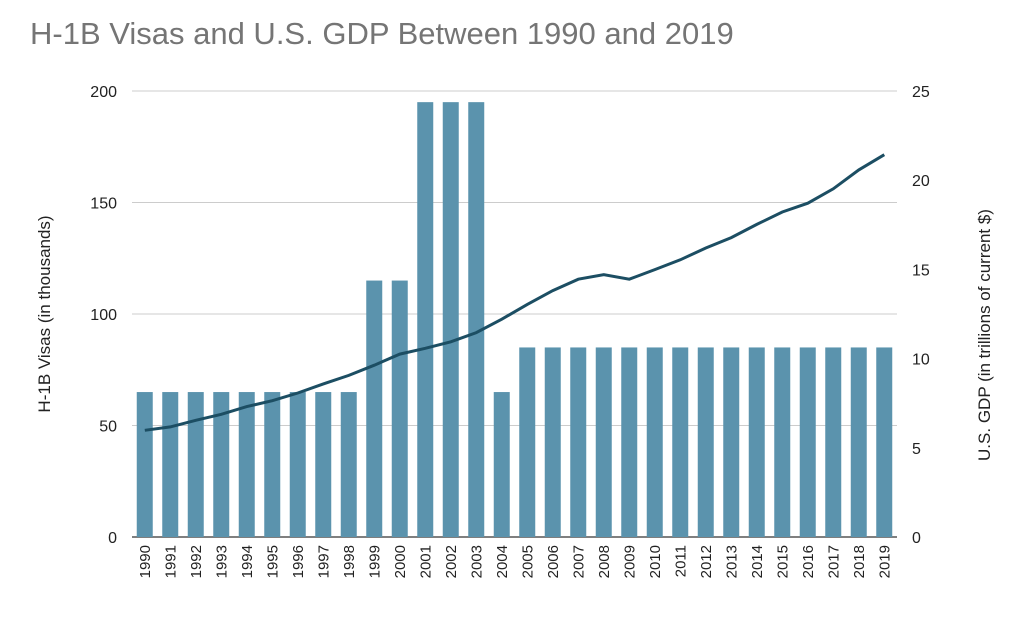 The width and height of the screenshot is (1024, 630). I want to click on x-tick-label: 2012, so click(706, 561).